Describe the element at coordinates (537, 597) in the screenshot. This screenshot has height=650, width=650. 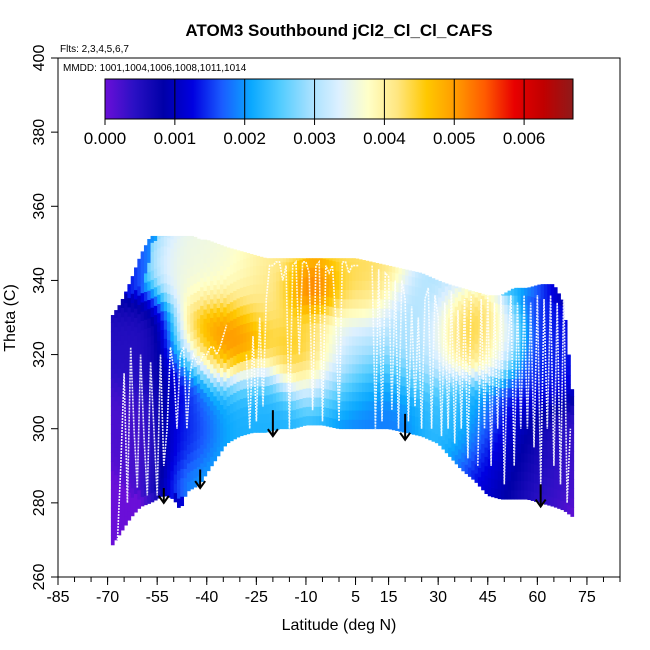
I see `x-tick-label: 60` at that location.